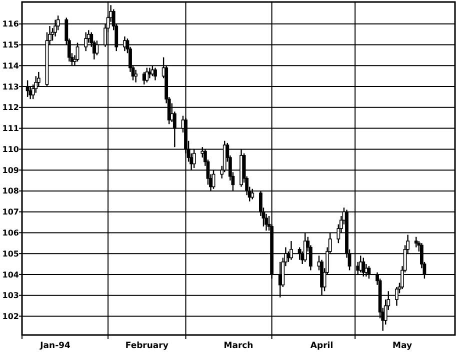  I want to click on y-tick-label: 105, so click(11, 253).